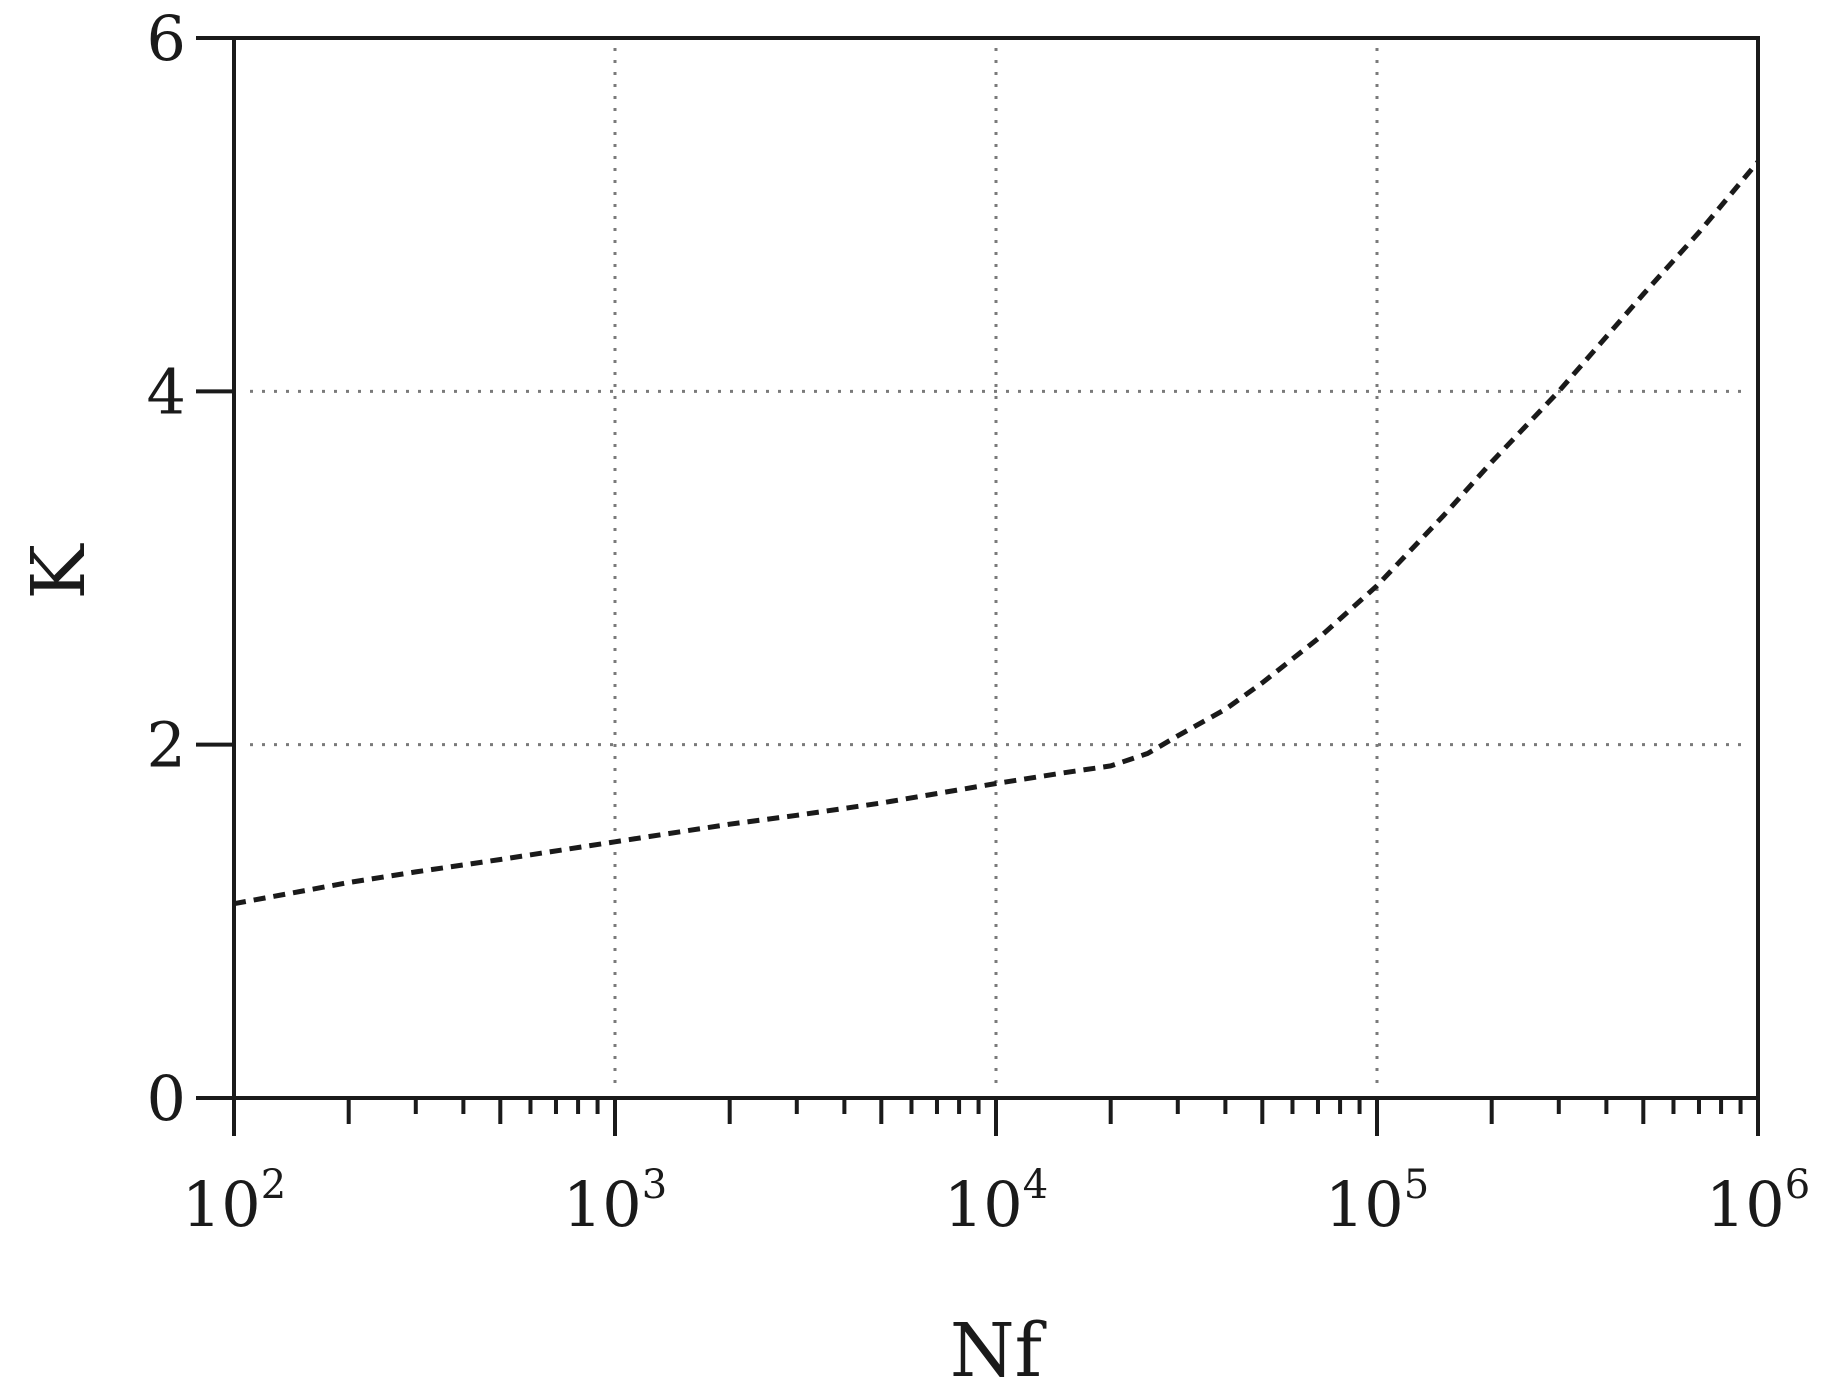 This screenshot has width=1824, height=1392. Describe the element at coordinates (615, 1201) in the screenshot. I see `x-tick-label: 10³` at that location.